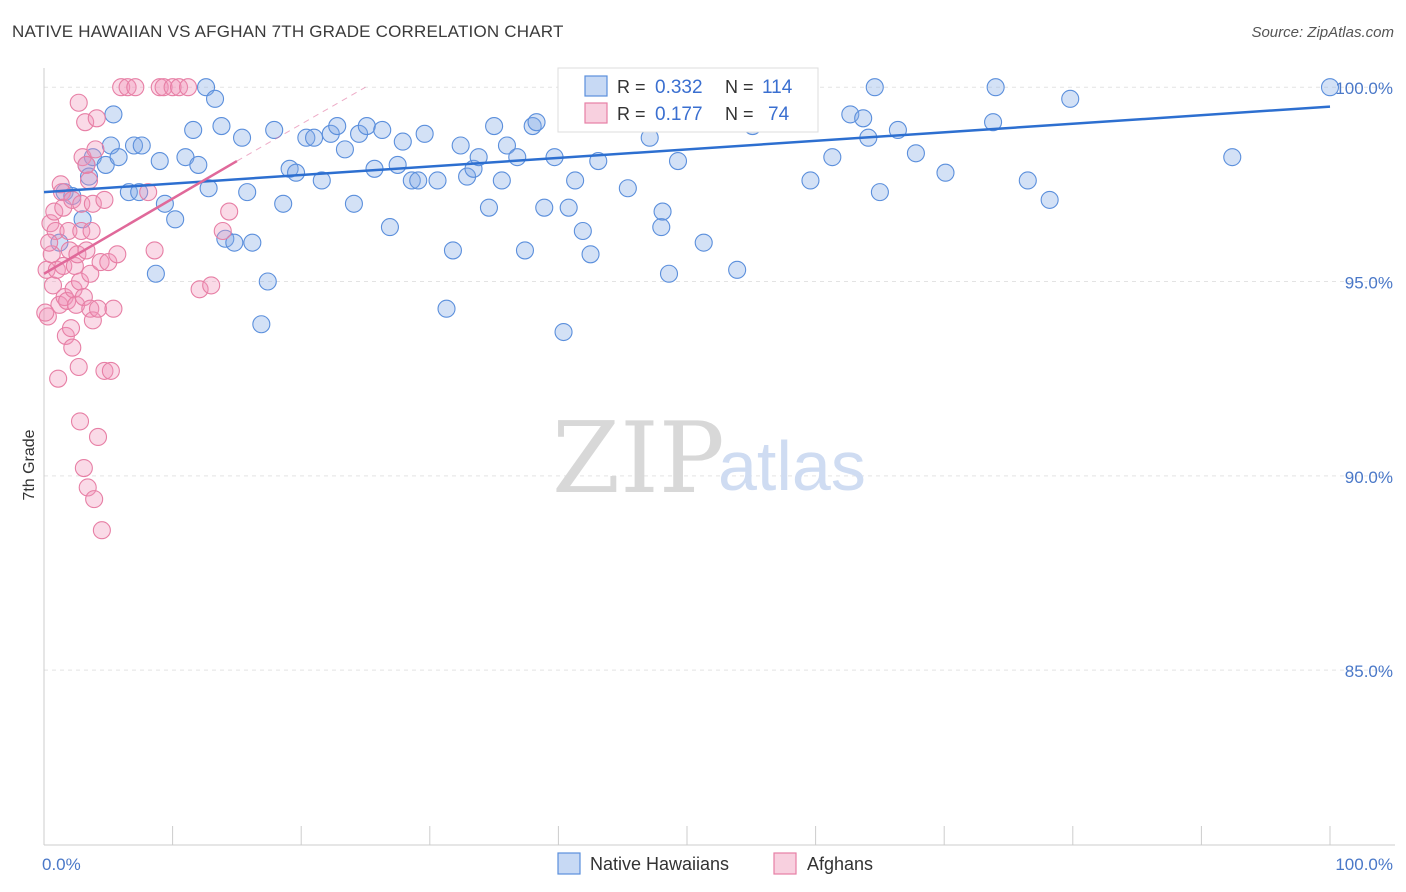 The width and height of the screenshot is (1406, 892). I want to click on afghan-trendline, so click(140, 217).